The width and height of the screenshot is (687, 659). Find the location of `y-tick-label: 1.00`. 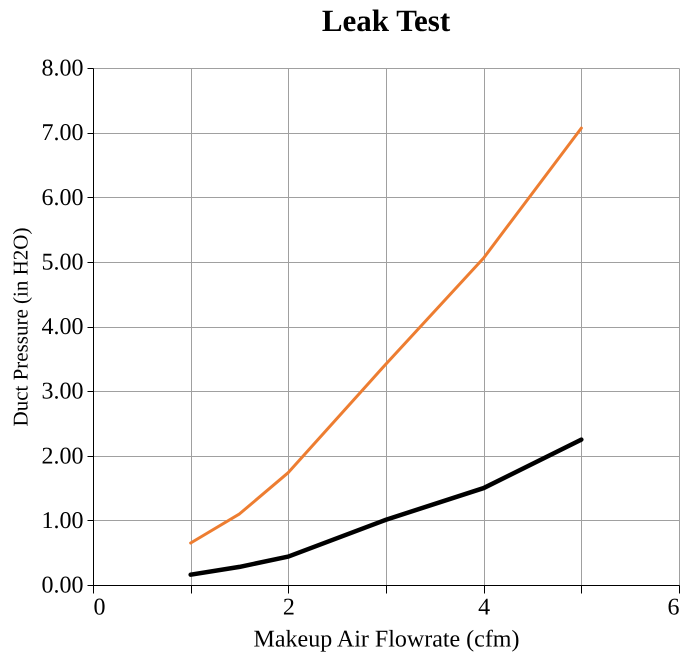

y-tick-label: 1.00 is located at coordinates (63, 521).